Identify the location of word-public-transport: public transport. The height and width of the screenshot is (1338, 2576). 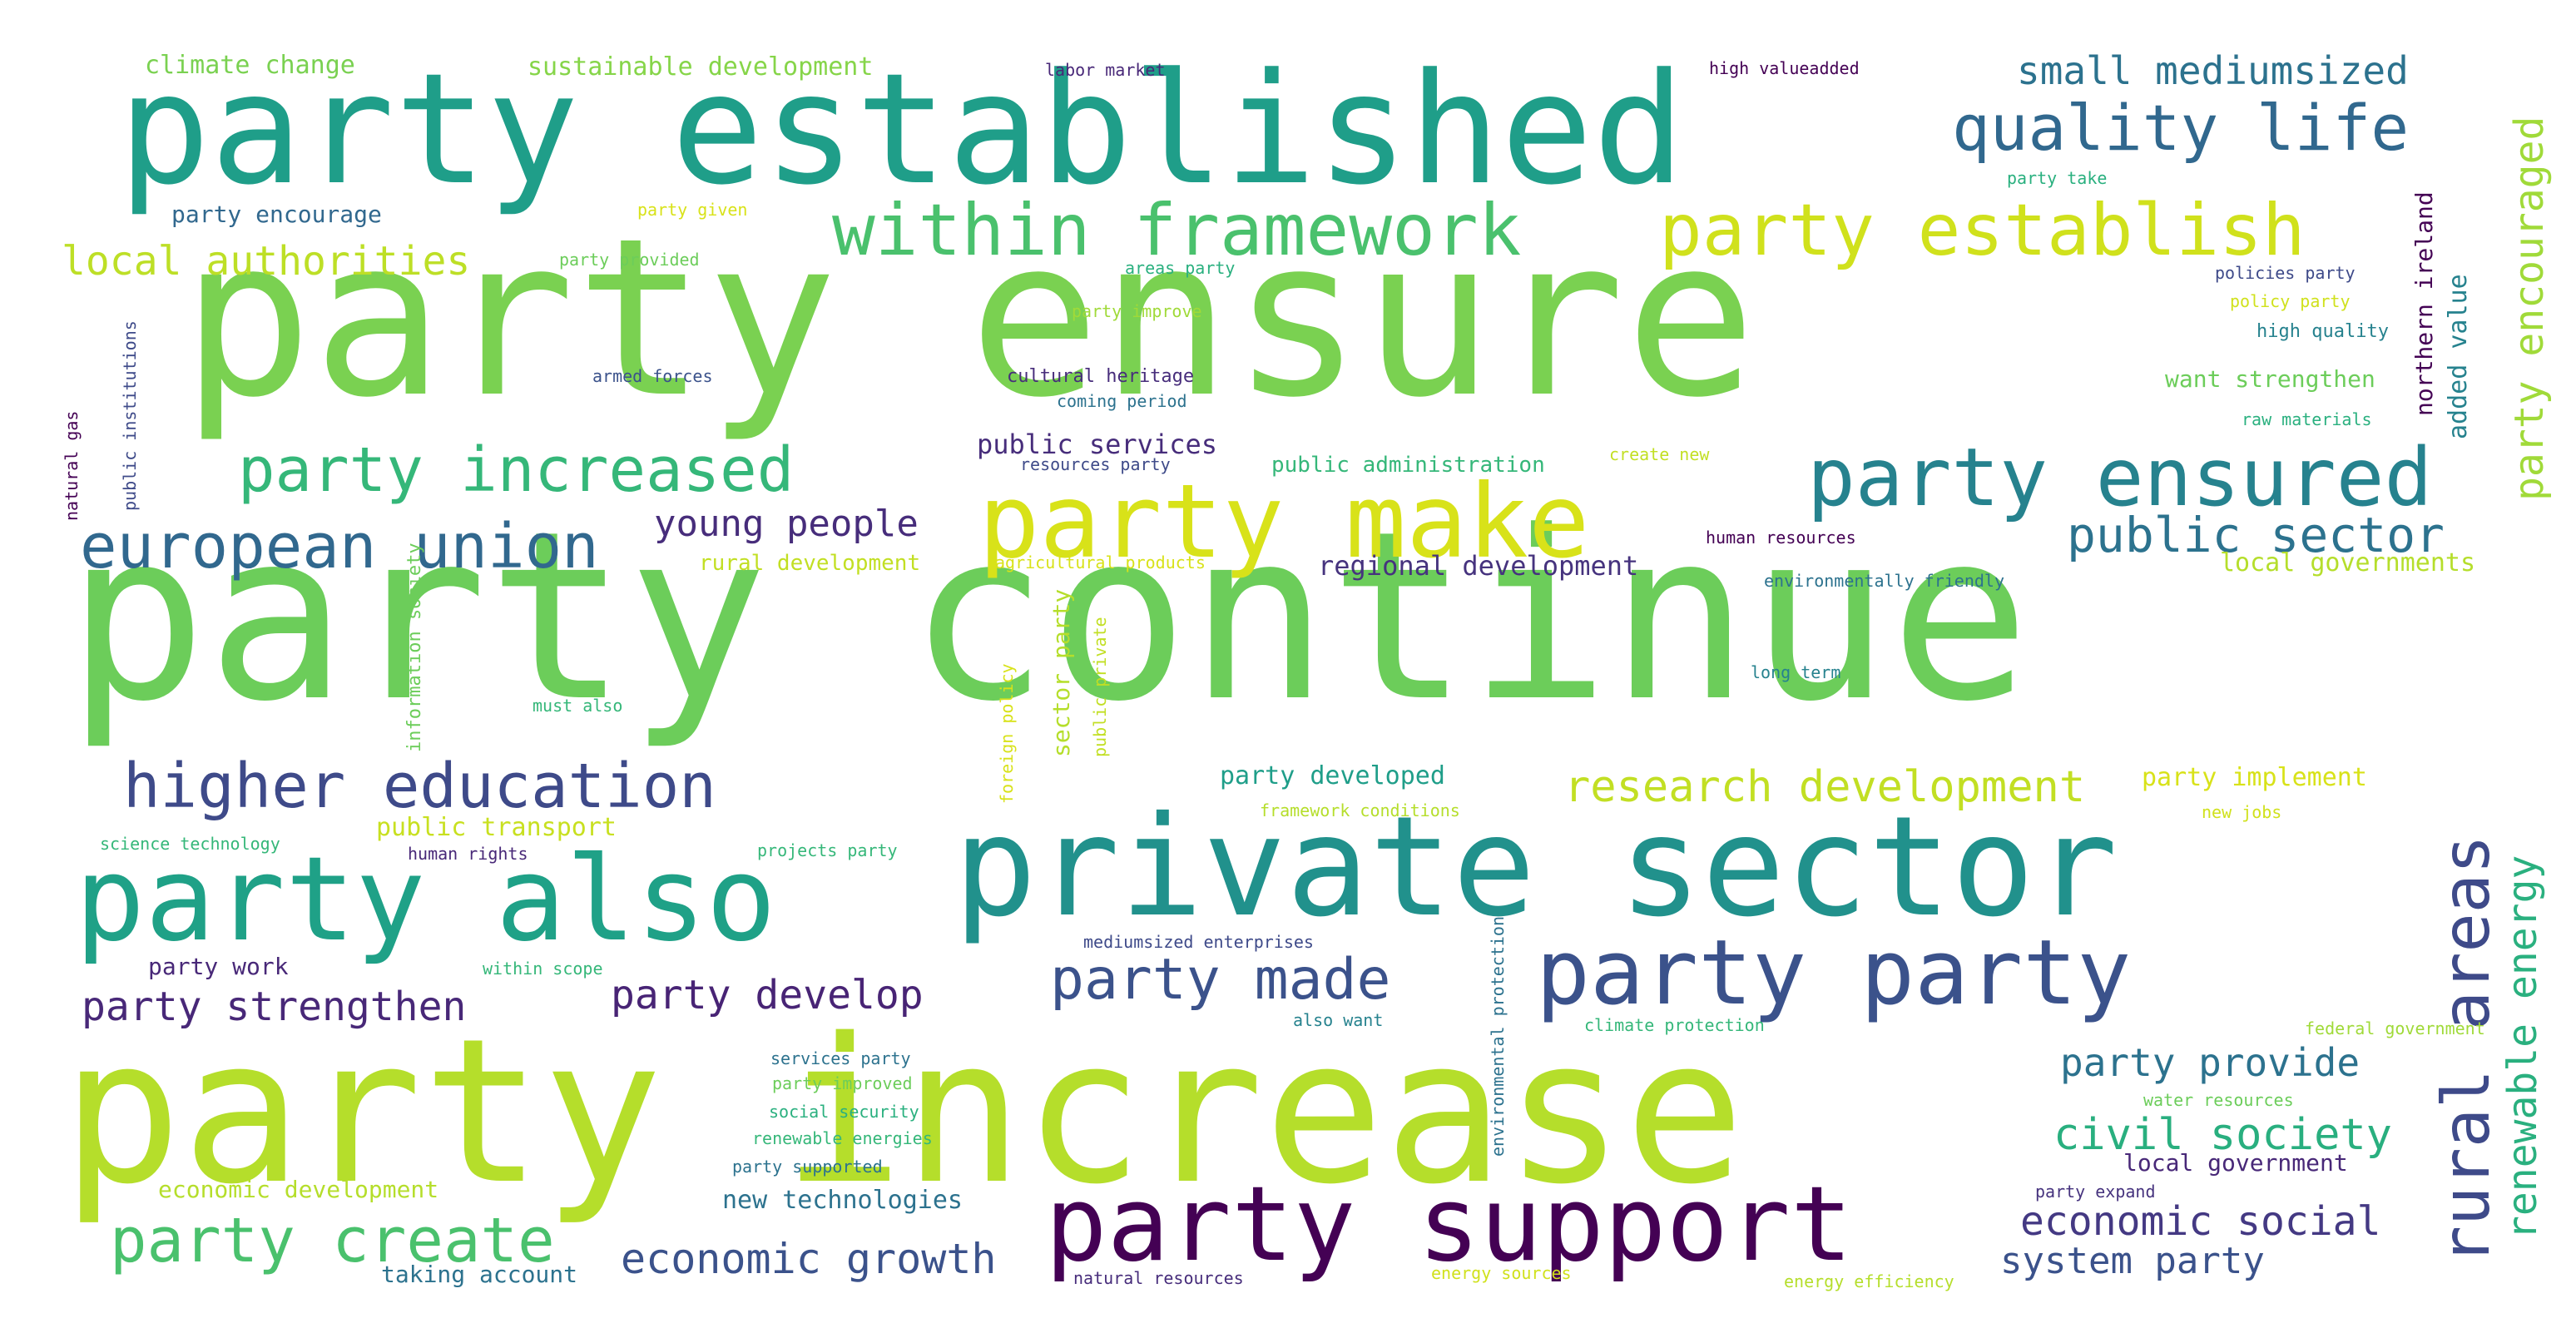
(497, 827).